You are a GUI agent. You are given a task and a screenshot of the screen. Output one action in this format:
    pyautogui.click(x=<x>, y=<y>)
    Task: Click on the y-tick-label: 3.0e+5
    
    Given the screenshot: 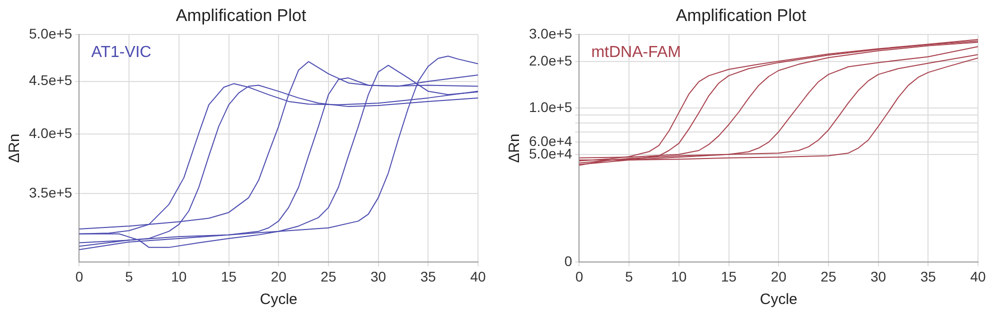 What is the action you would take?
    pyautogui.click(x=550, y=33)
    